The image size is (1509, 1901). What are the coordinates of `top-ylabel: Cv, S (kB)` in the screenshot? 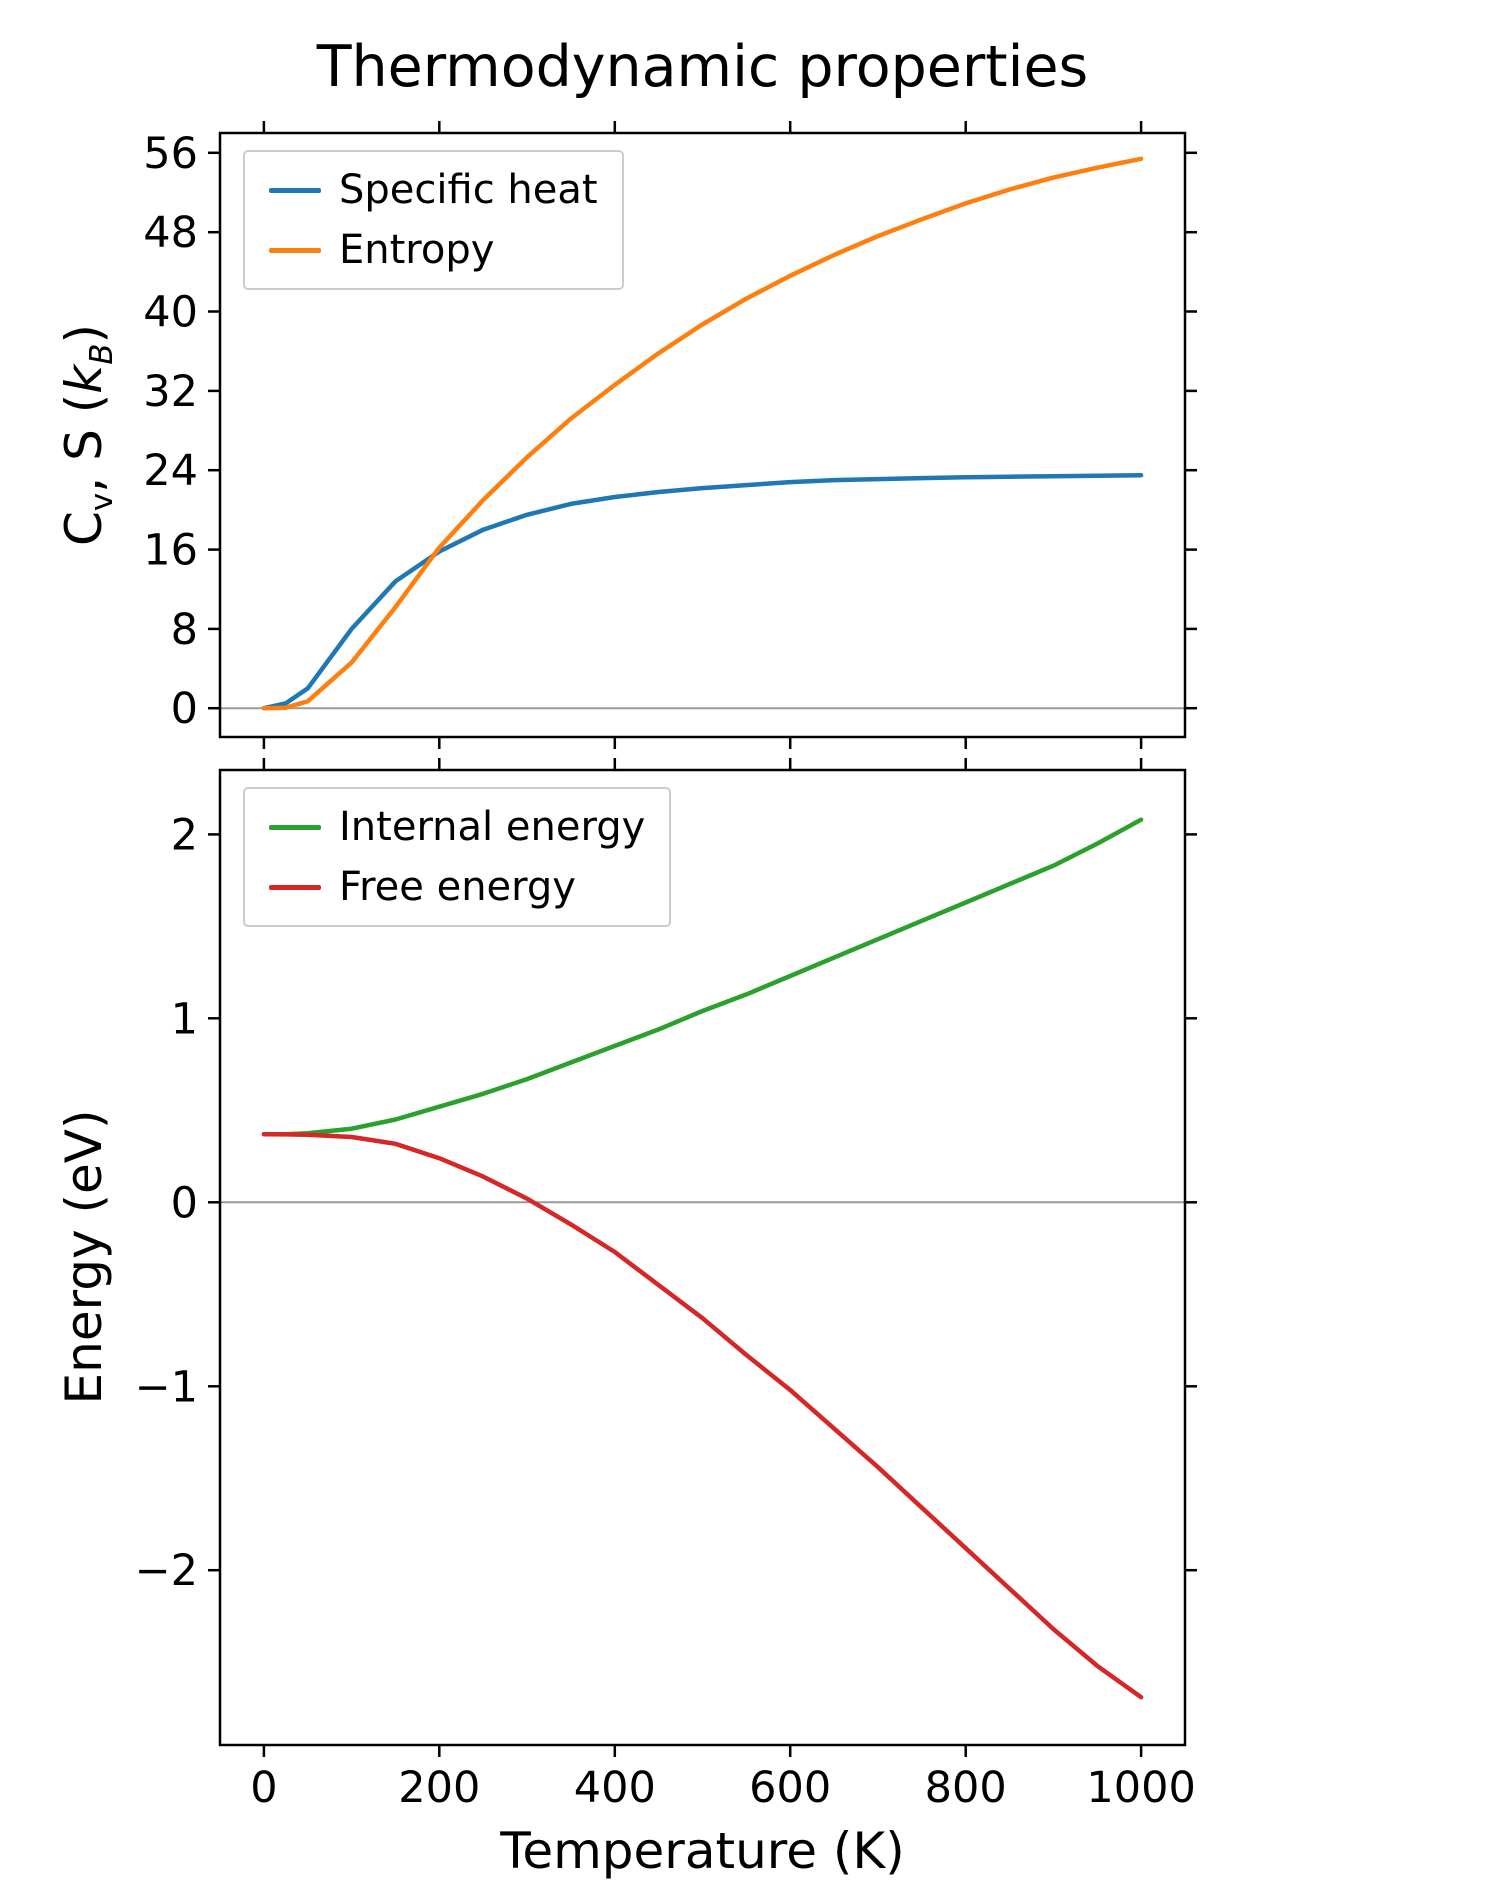 It's located at (87, 435).